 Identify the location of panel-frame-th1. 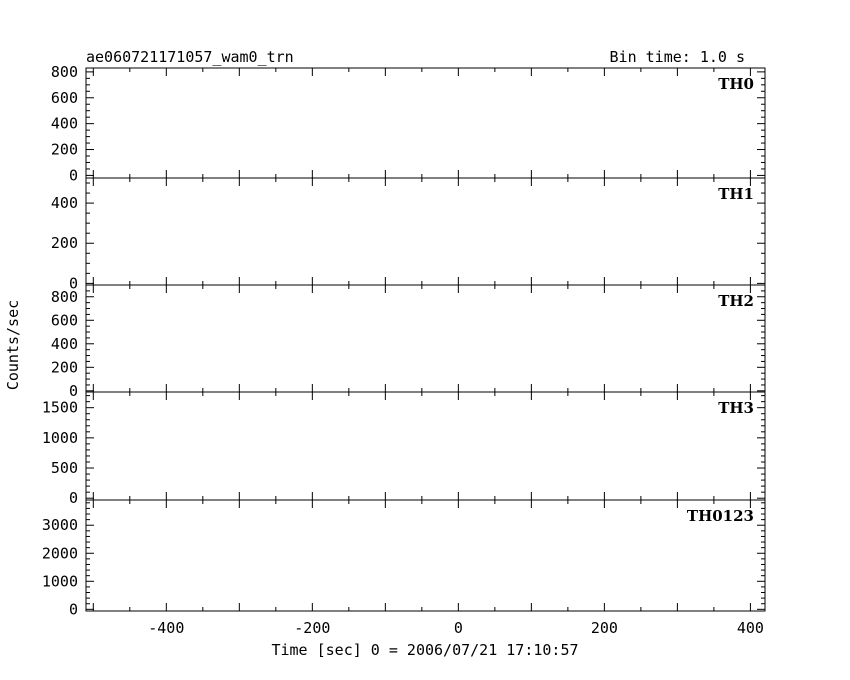
(425, 231).